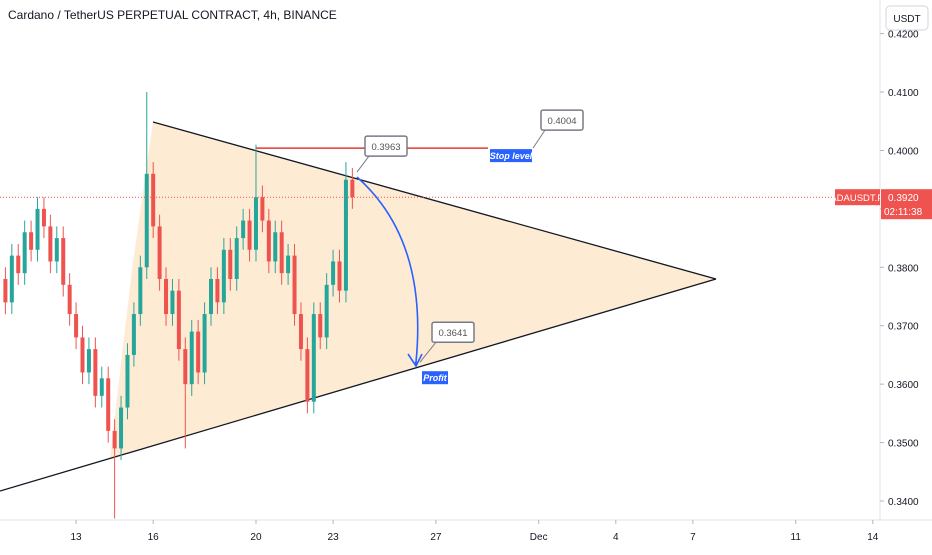  I want to click on x-tick-label: Dec, so click(539, 537).